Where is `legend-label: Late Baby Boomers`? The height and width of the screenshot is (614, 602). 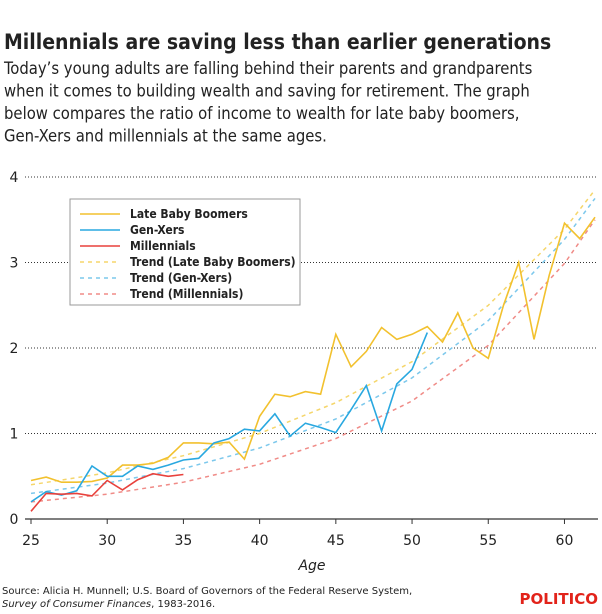 legend-label: Late Baby Boomers is located at coordinates (189, 214).